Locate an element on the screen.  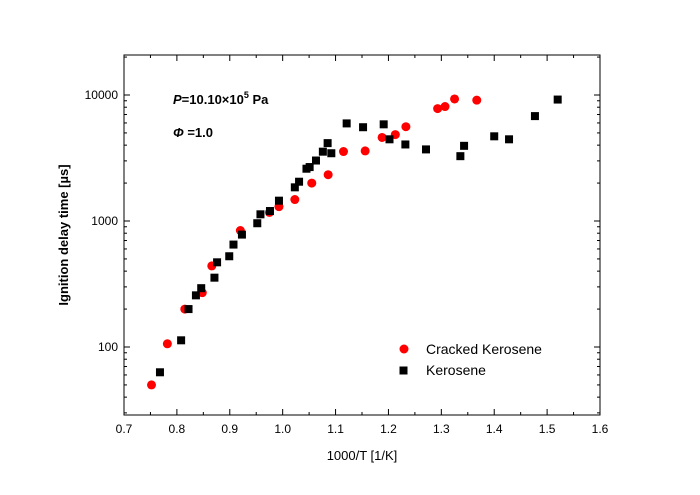
x-tick-label: 1.6 is located at coordinates (600, 429).